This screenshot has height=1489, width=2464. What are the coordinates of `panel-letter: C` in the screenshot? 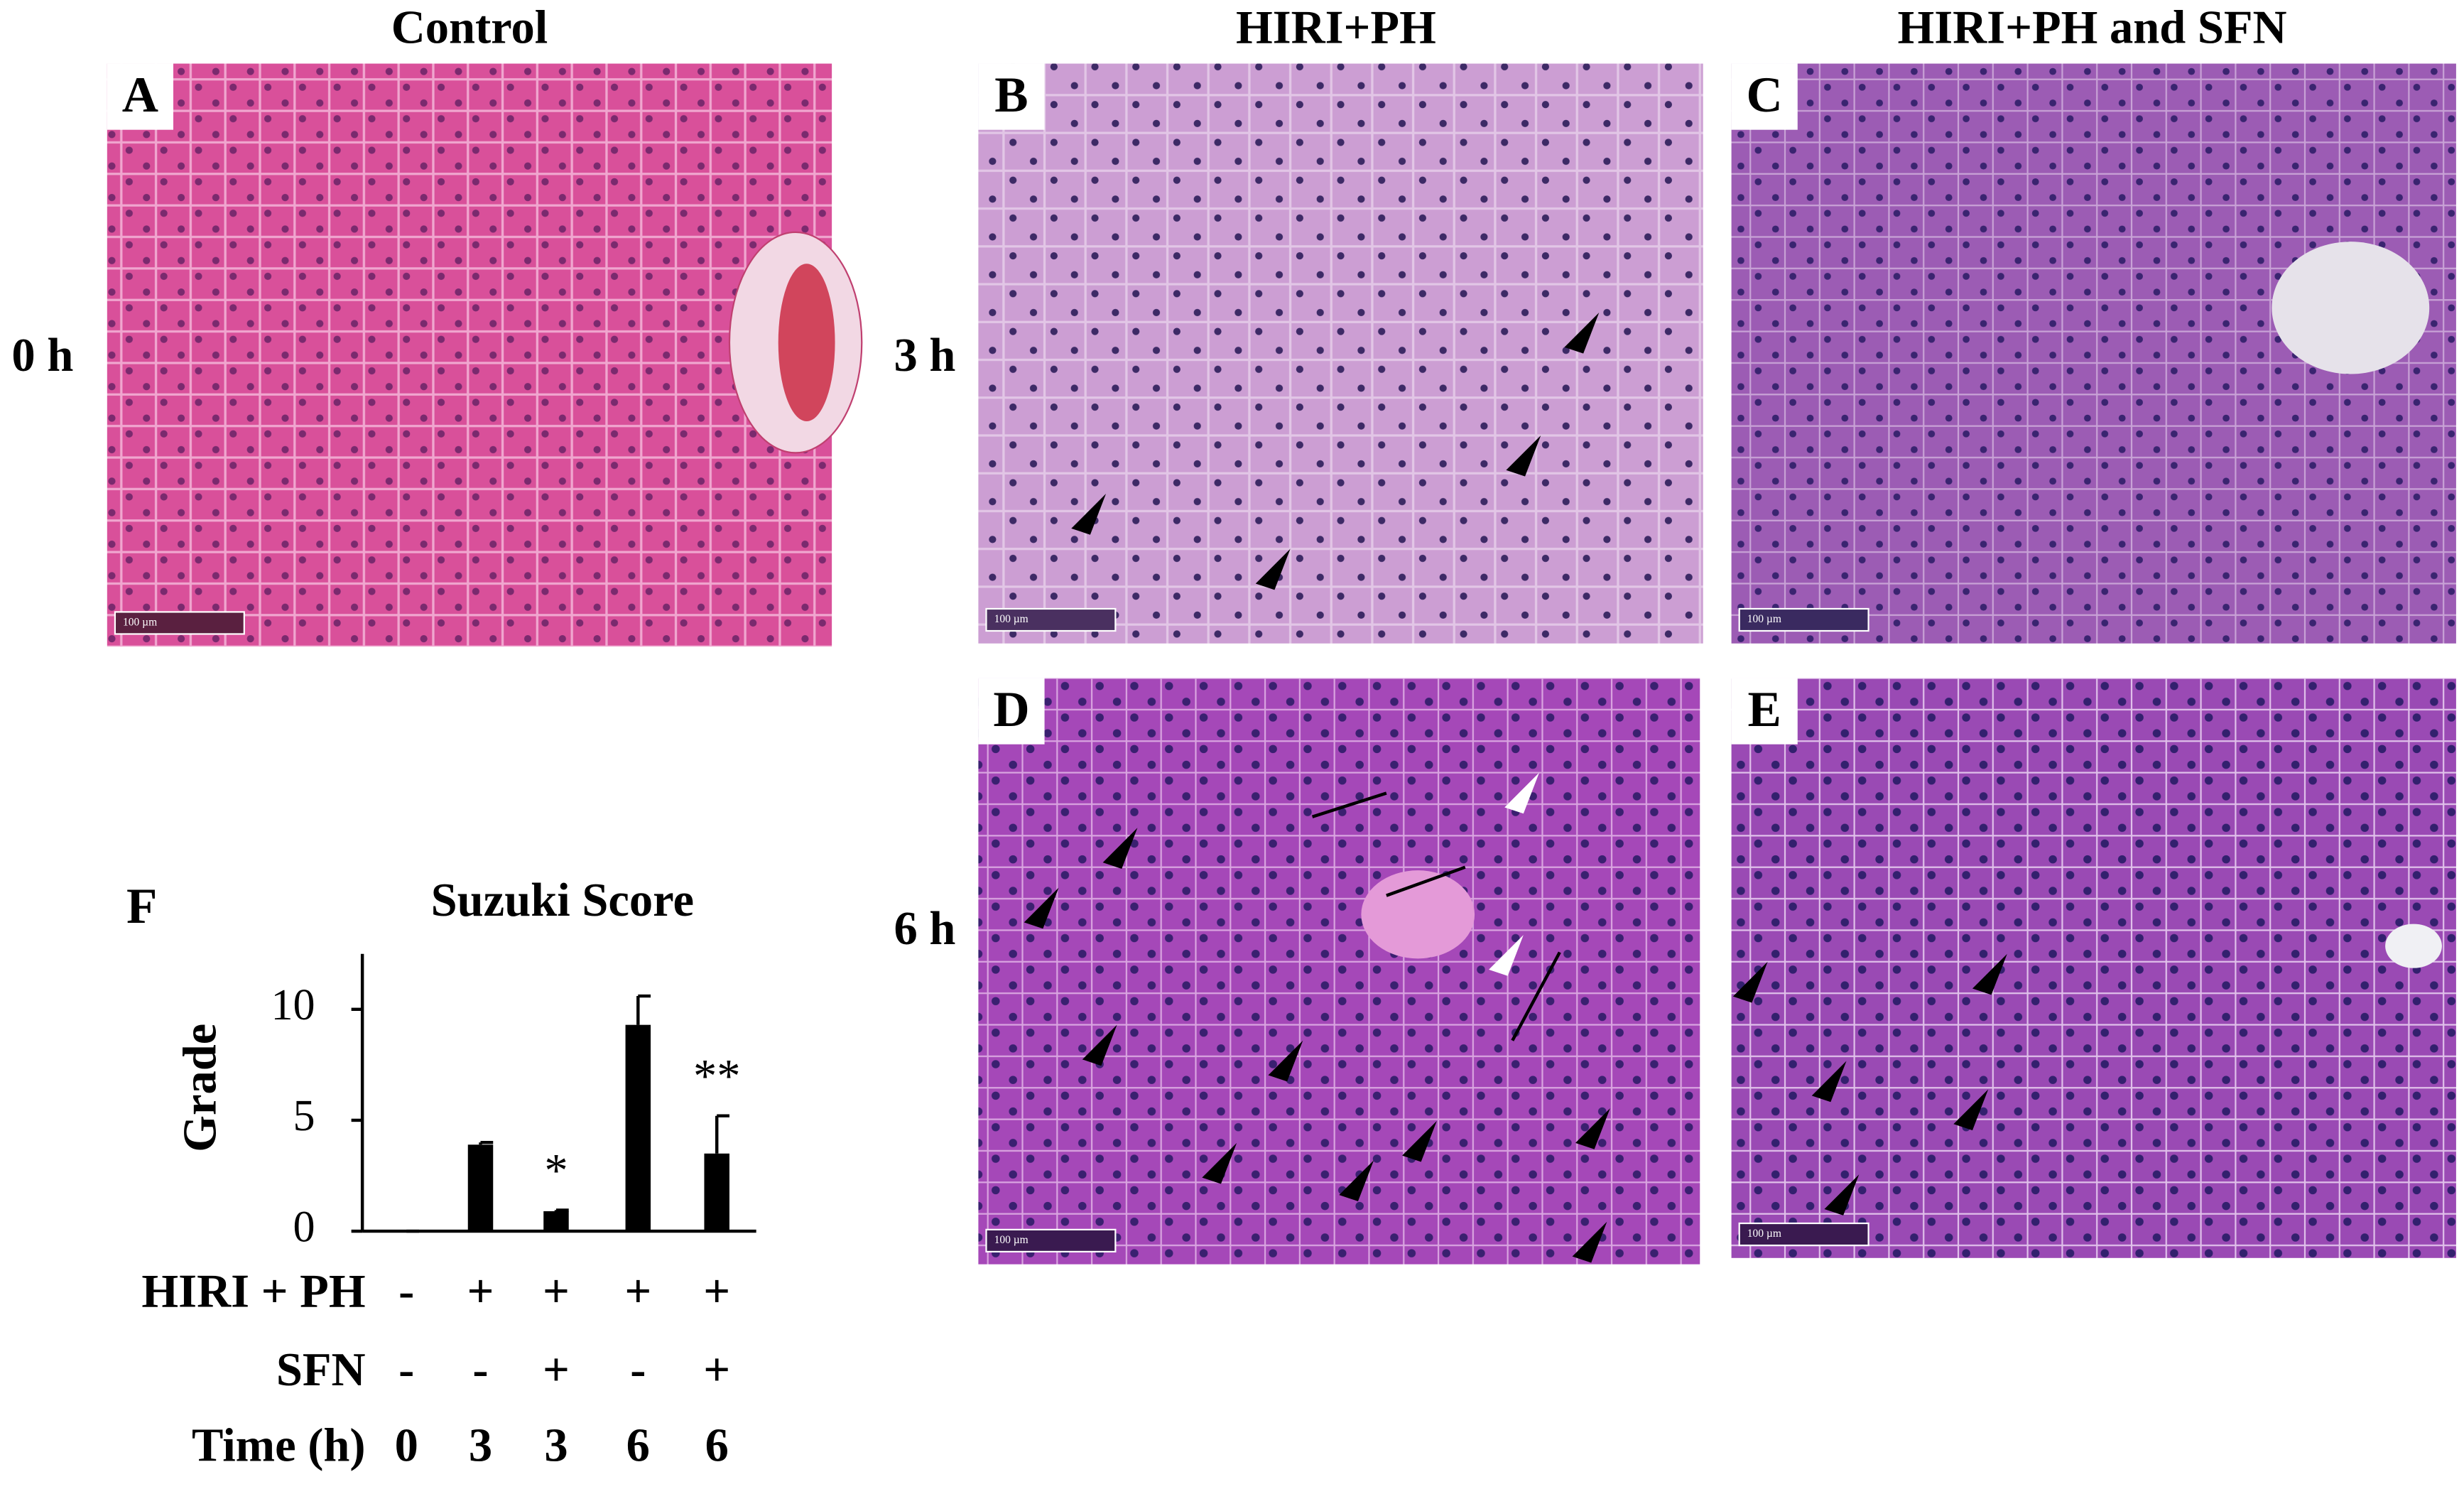 It's located at (1765, 95).